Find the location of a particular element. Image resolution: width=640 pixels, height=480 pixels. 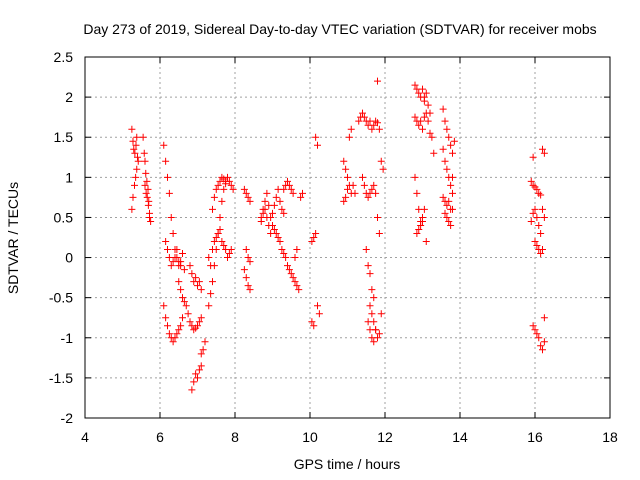

y-tick-label: 1.5 is located at coordinates (64, 137).